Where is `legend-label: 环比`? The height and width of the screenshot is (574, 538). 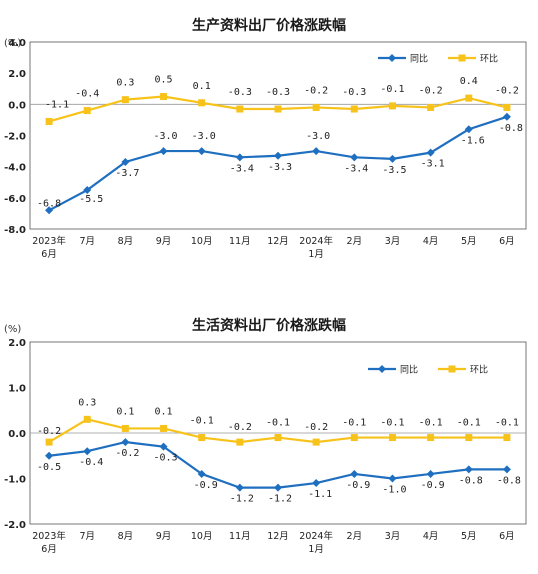 legend-label: 环比 is located at coordinates (479, 370).